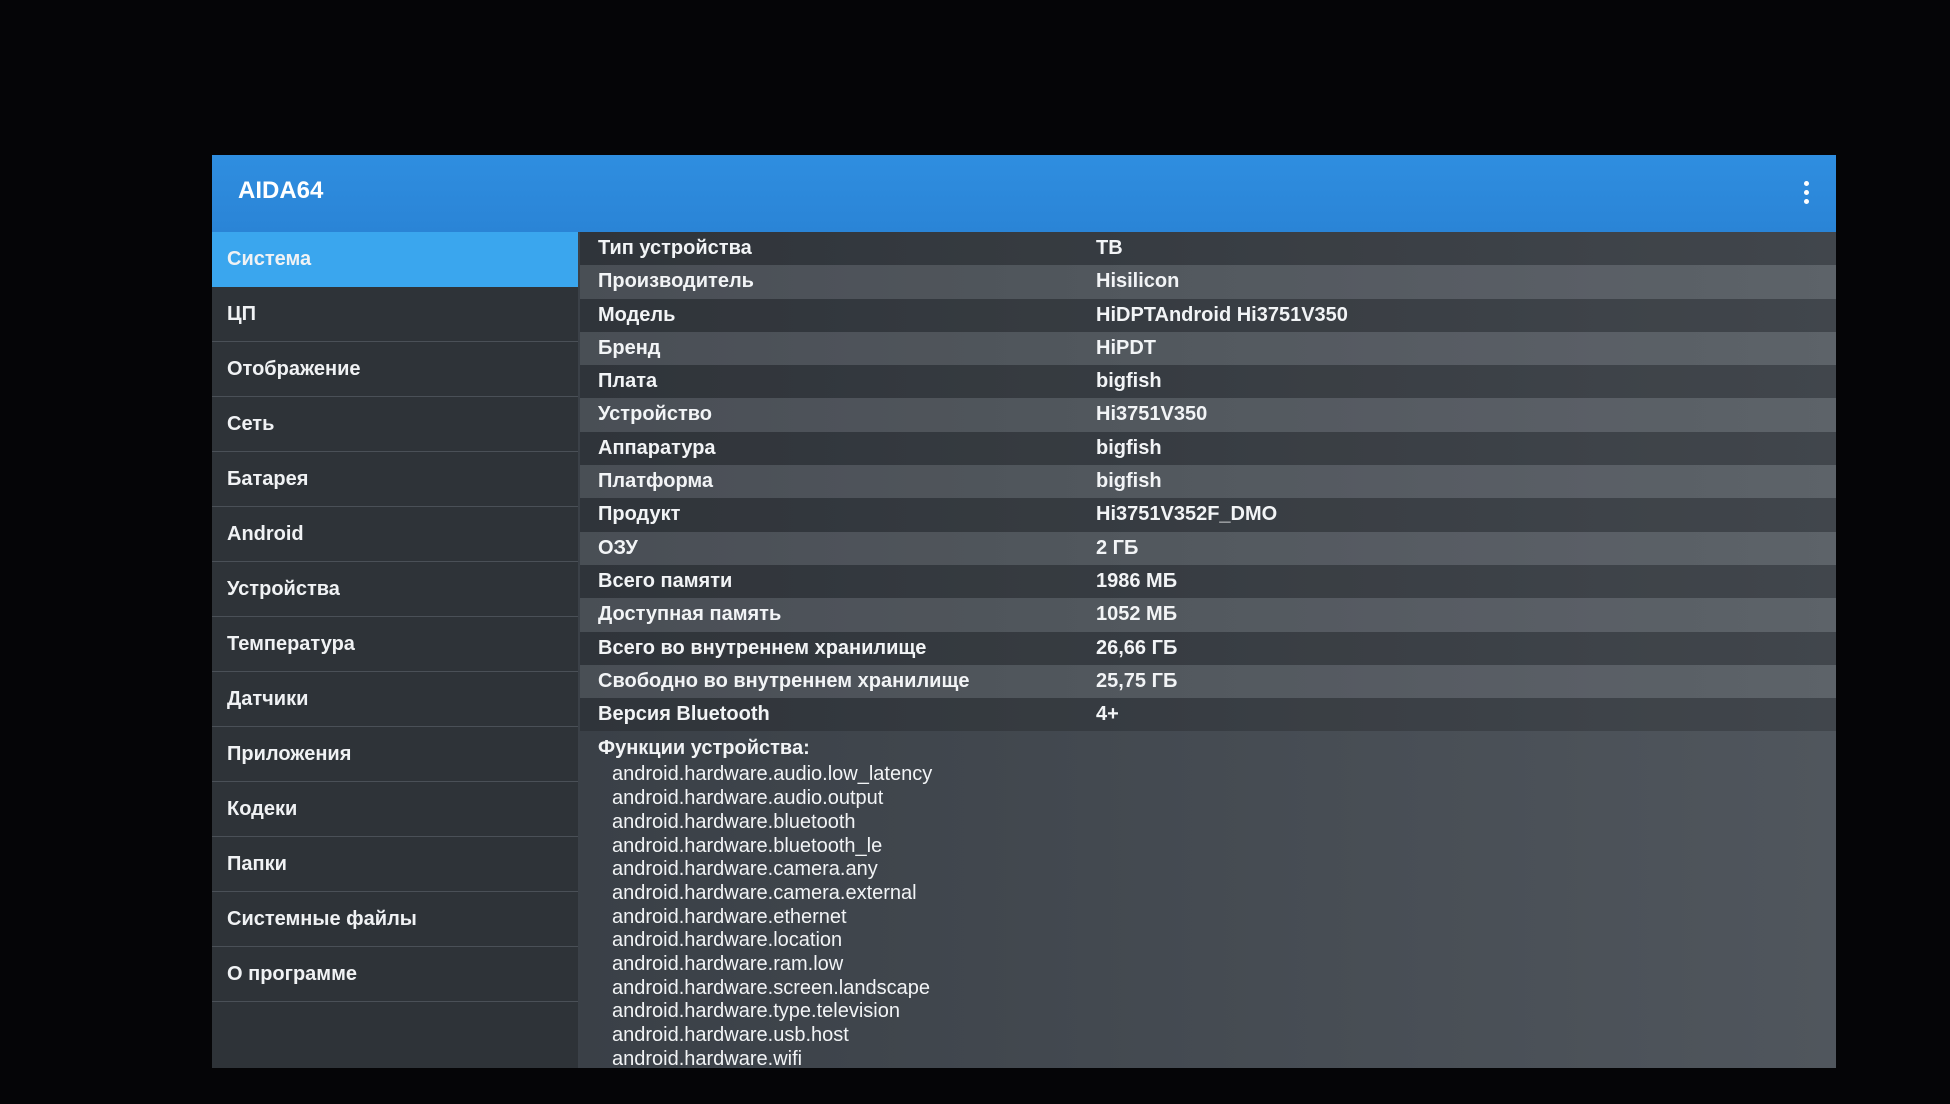 Image resolution: width=1950 pixels, height=1104 pixels. I want to click on info-label: Устройство, so click(655, 414).